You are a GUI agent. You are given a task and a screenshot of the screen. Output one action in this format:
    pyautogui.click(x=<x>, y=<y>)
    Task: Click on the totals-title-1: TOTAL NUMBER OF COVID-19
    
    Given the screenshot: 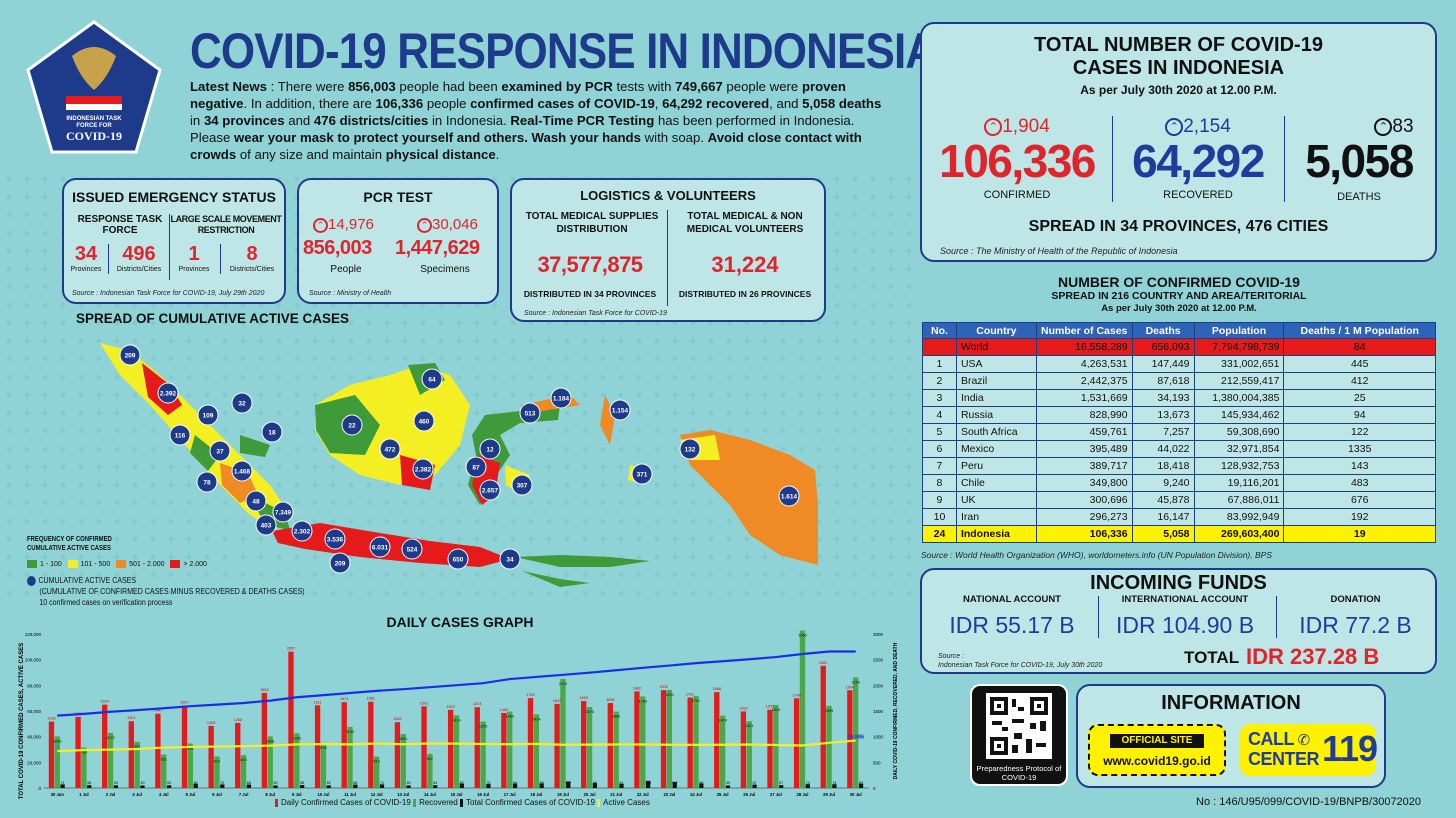 What is the action you would take?
    pyautogui.click(x=1178, y=45)
    